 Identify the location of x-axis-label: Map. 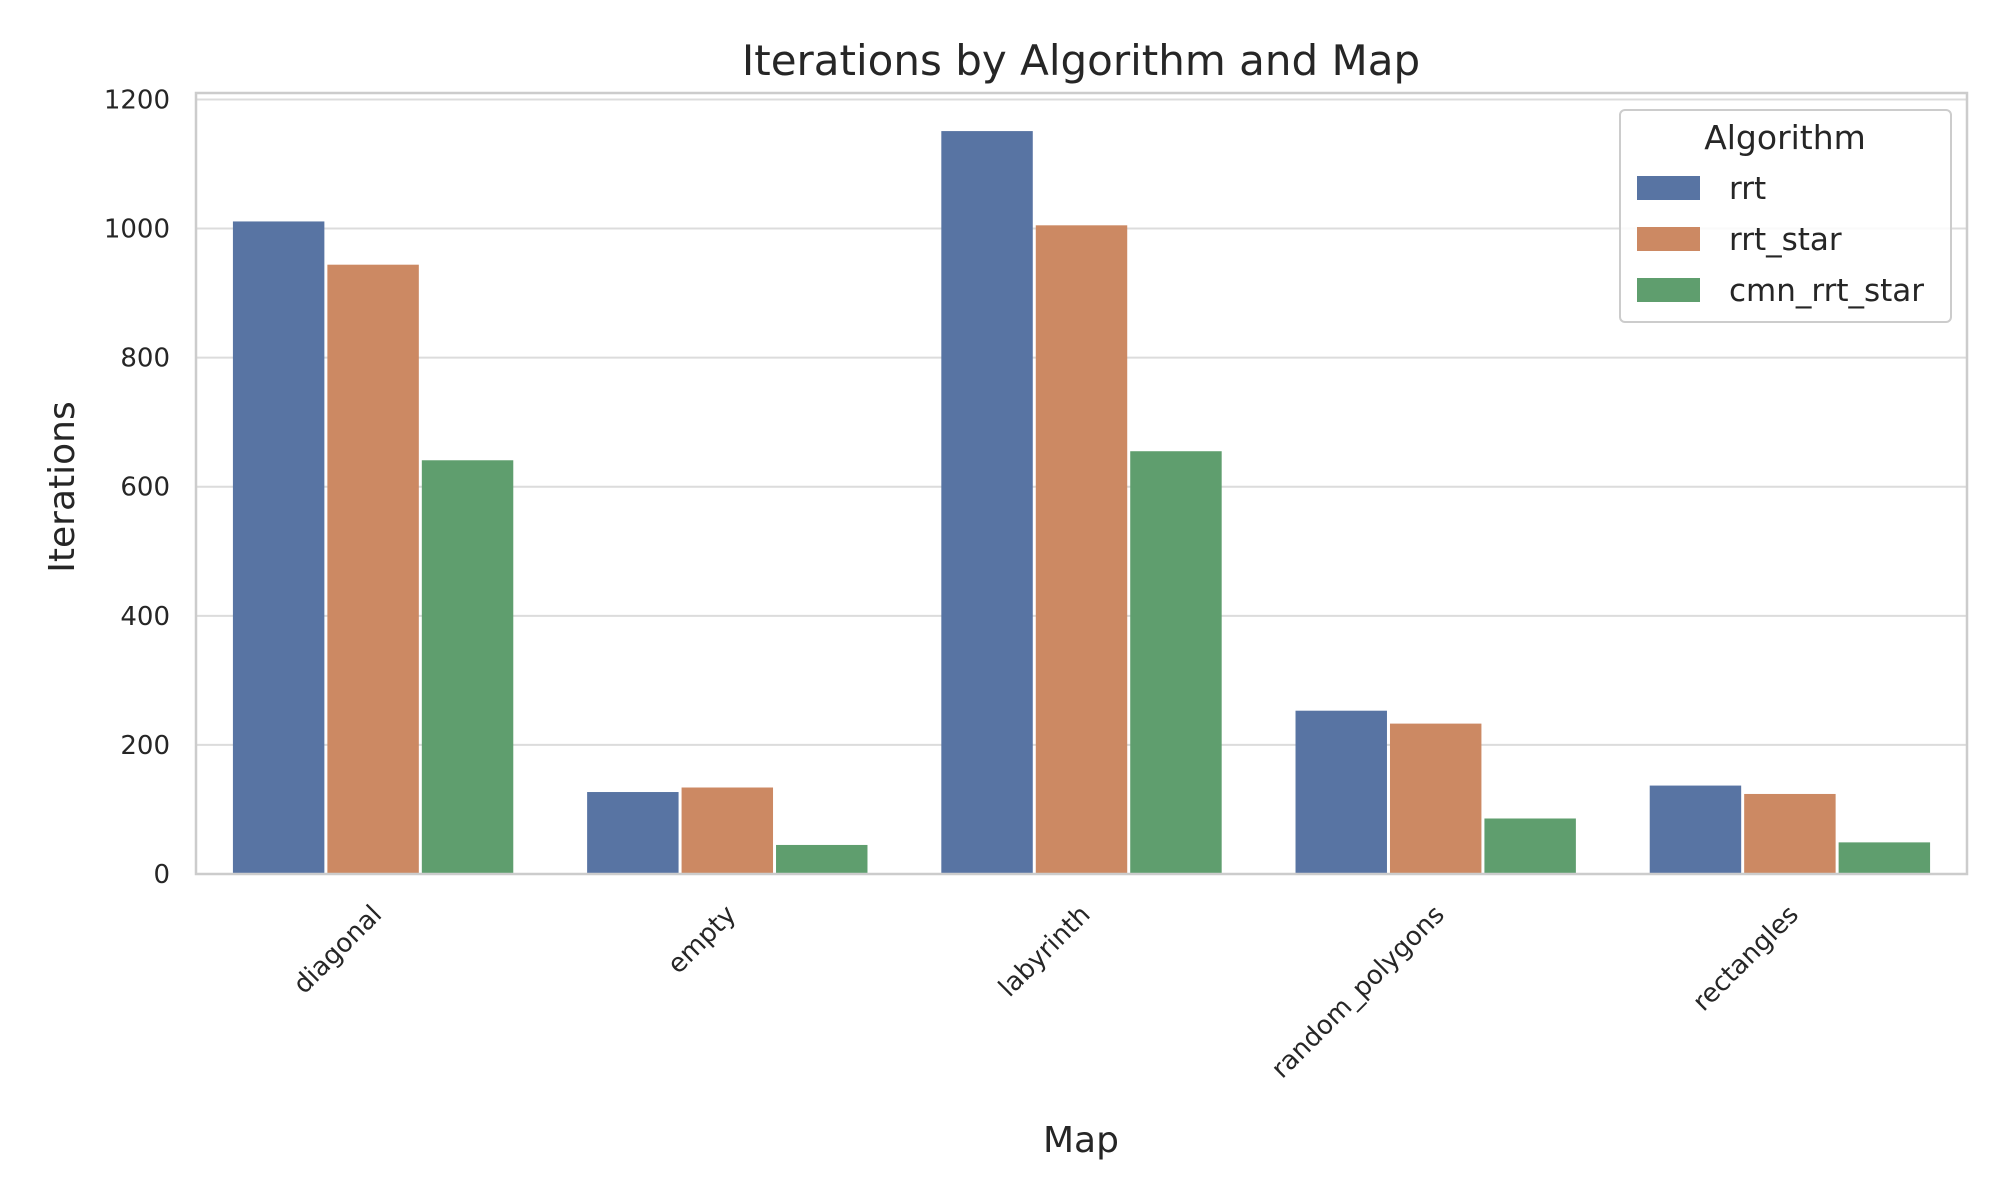
(1081, 1140).